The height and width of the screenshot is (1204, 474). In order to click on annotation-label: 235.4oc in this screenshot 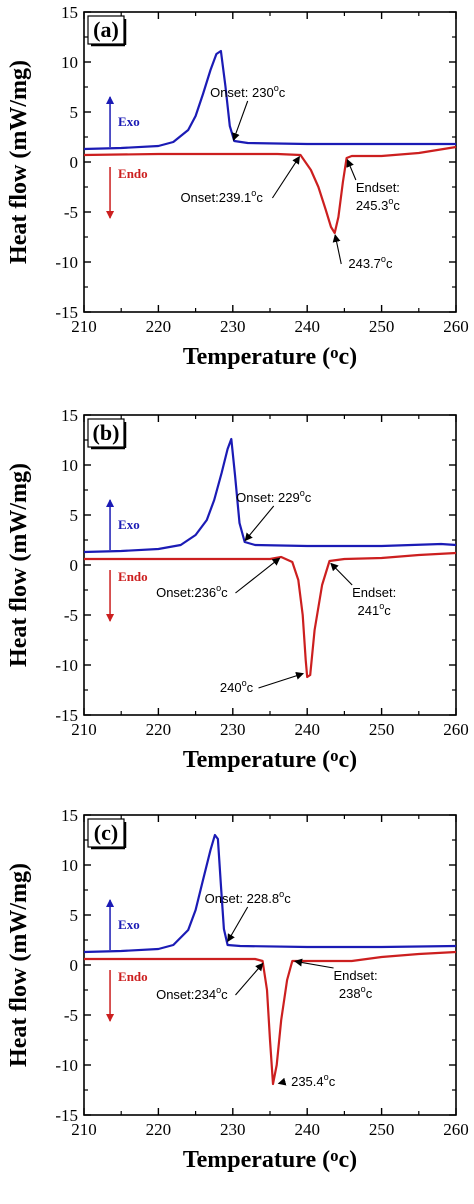, I will do `click(313, 1080)`.